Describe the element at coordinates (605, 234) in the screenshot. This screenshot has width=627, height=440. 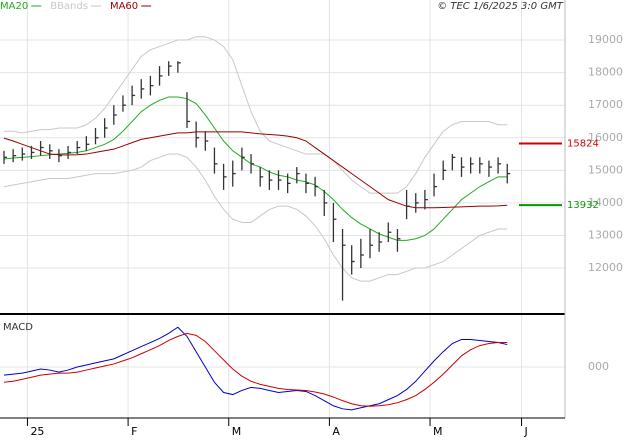
I see `y-tick-label: 13000` at that location.